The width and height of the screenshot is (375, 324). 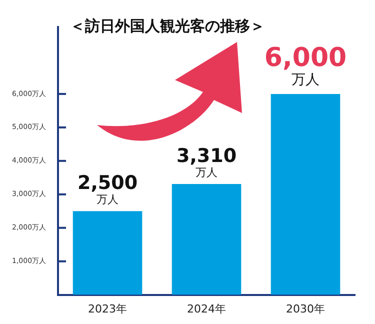 What do you see at coordinates (206, 162) in the screenshot?
I see `data-label: 3,310 万人` at bounding box center [206, 162].